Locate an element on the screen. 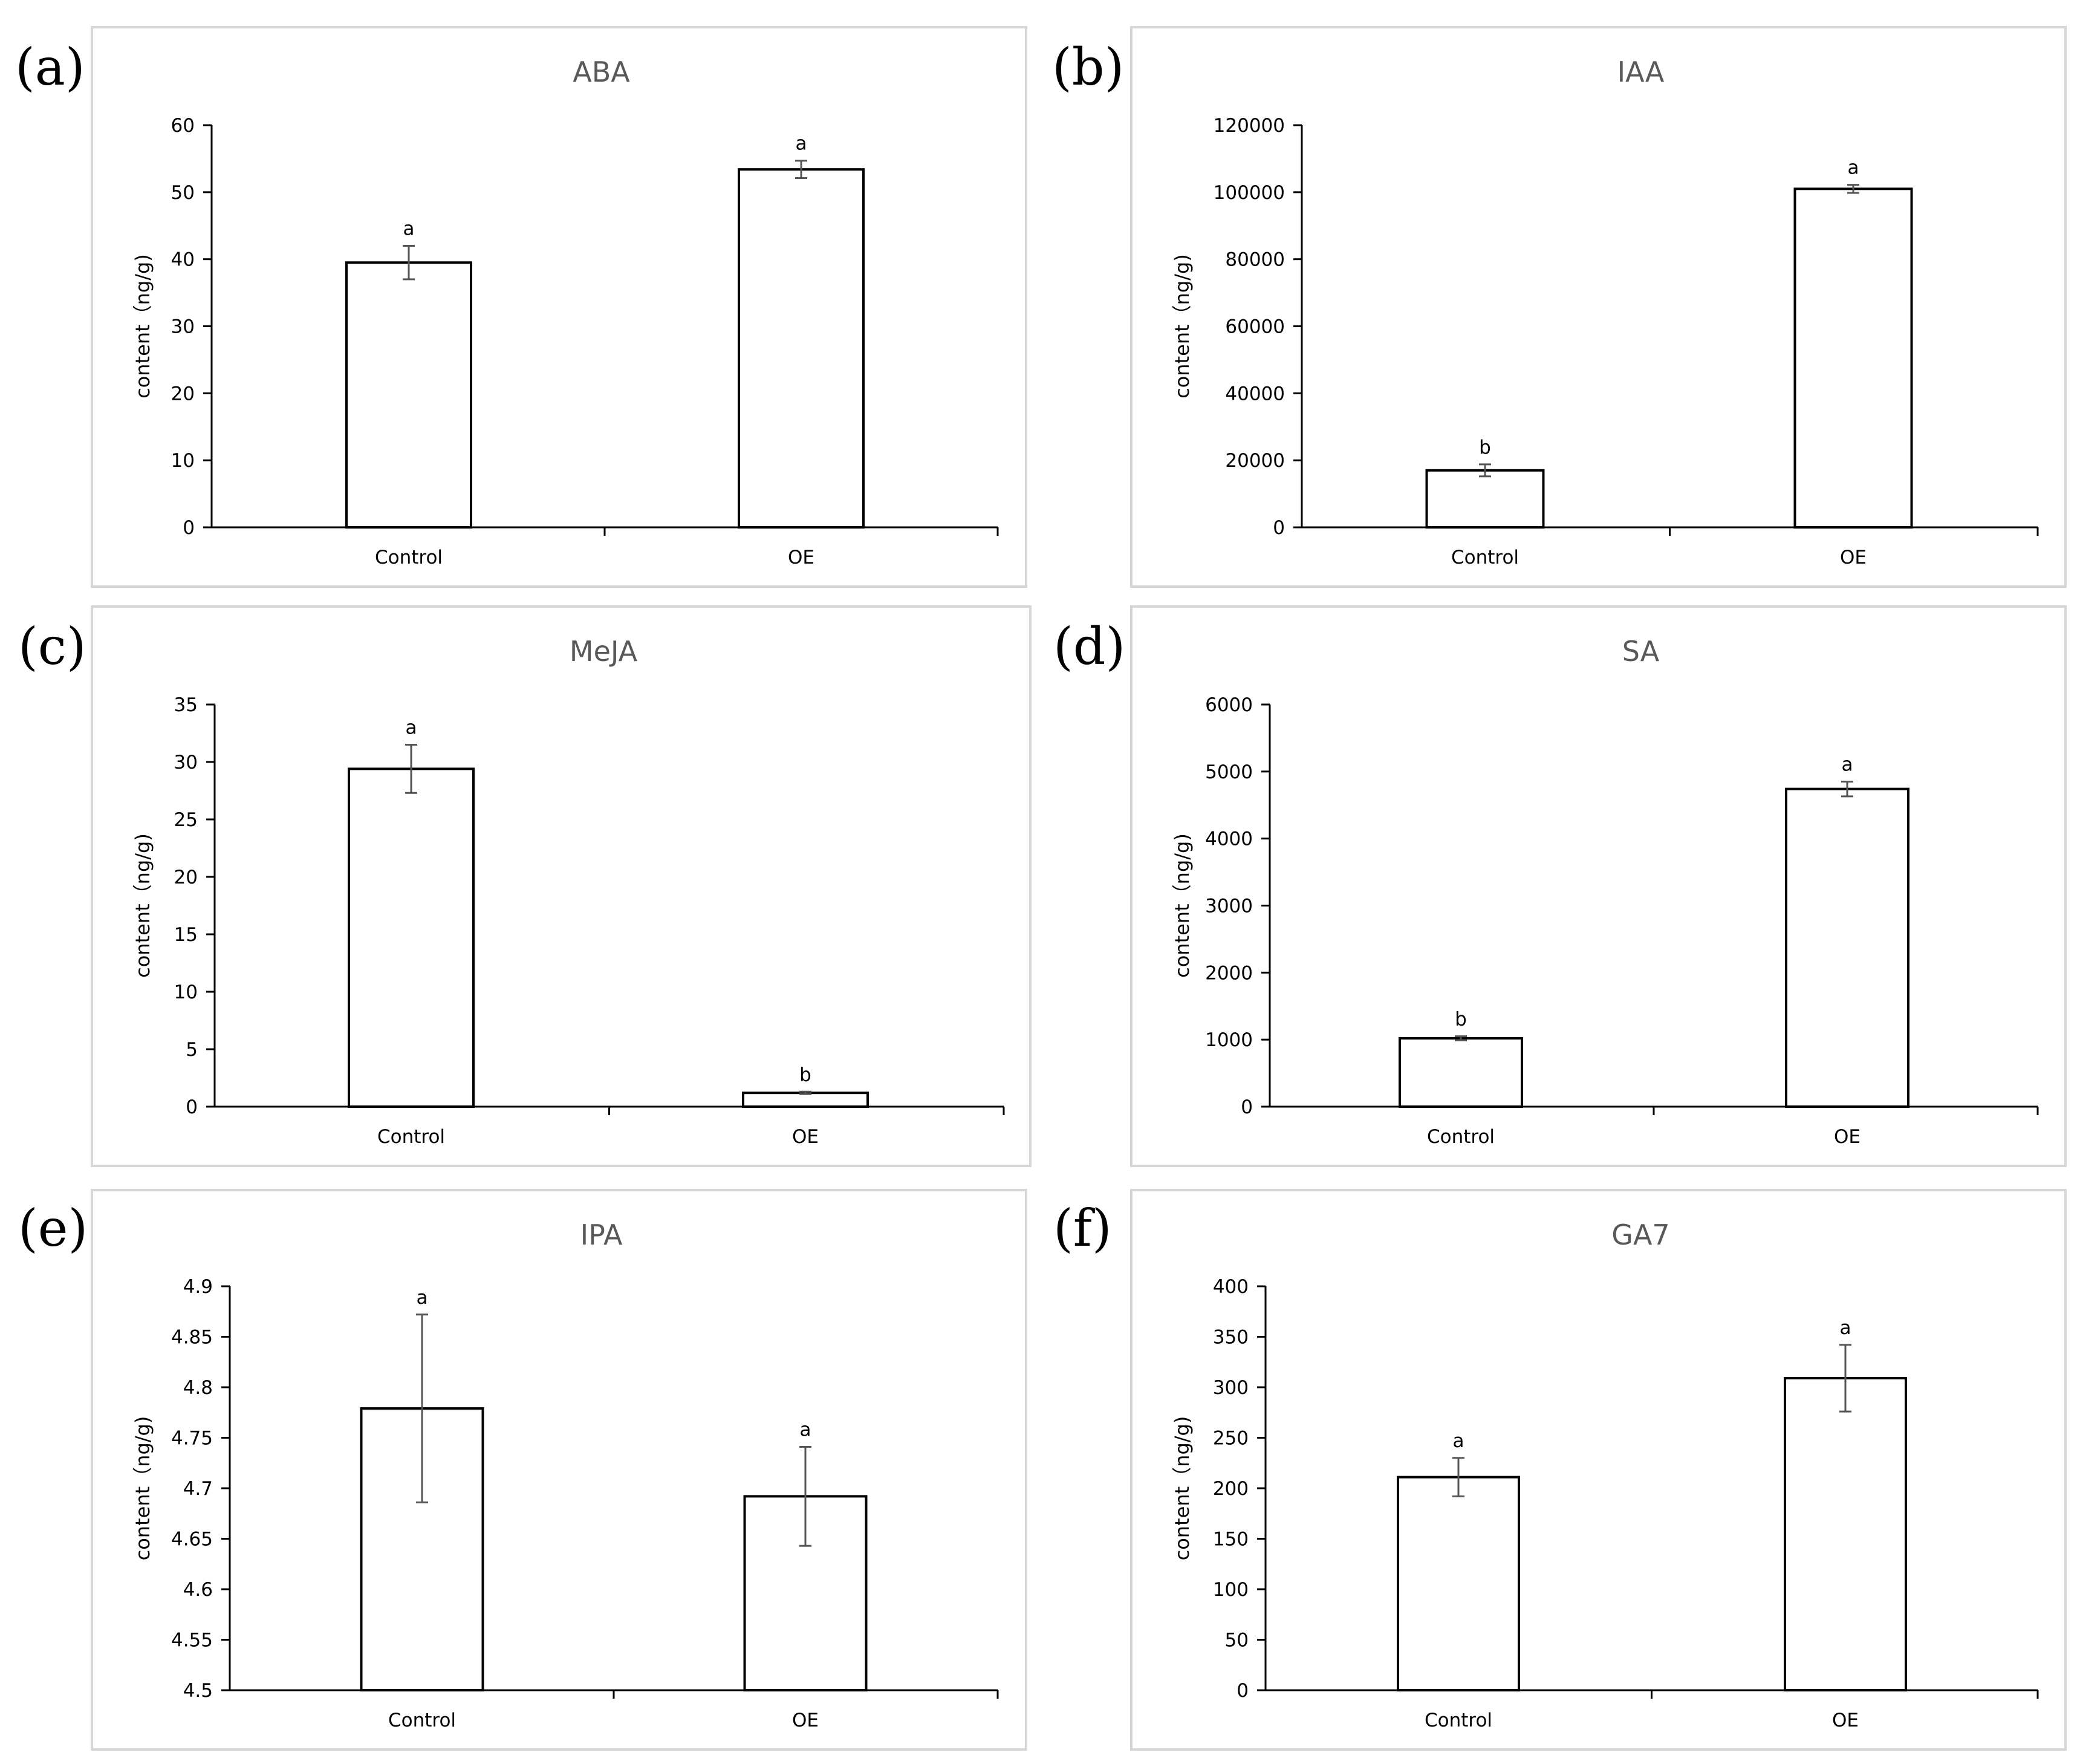 This screenshot has height=1764, width=2080. chart-title: GA7 is located at coordinates (1640, 1235).